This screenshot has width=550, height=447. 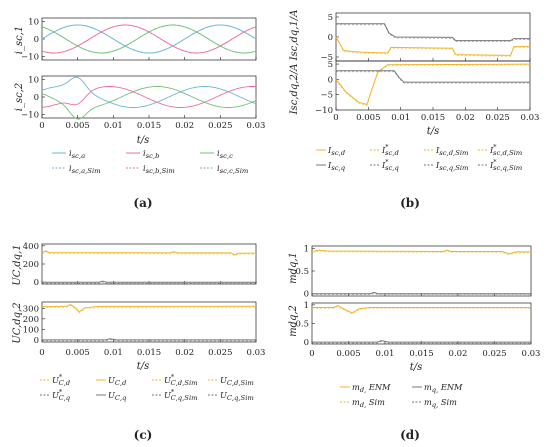 I want to click on chart-a-caption: (a), so click(x=142, y=203).